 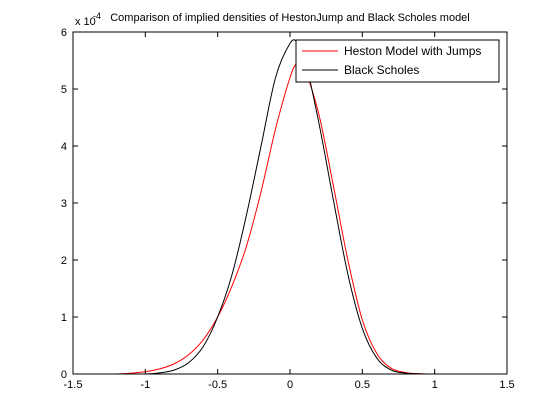 What do you see at coordinates (362, 385) in the screenshot?
I see `x-tick-label: 0.5` at bounding box center [362, 385].